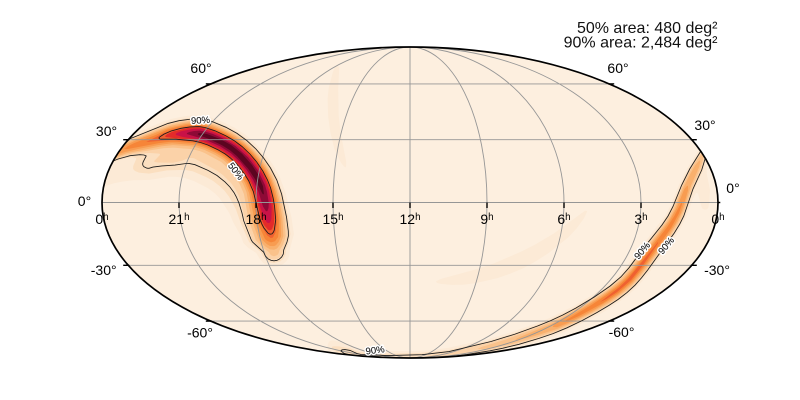 Image resolution: width=800 pixels, height=400 pixels. What do you see at coordinates (647, 28) in the screenshot?
I see `svg-text: 50% area: 480 deg²` at bounding box center [647, 28].